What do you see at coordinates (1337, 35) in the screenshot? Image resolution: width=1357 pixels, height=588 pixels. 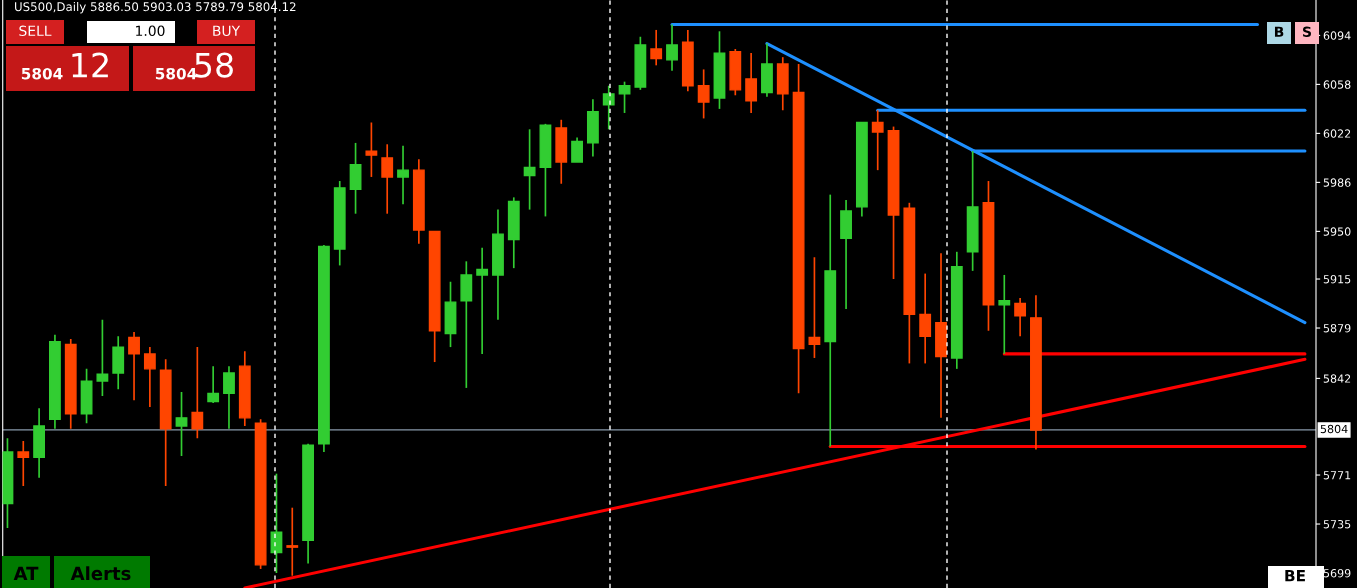 I see `y-tick-label: 6094` at bounding box center [1337, 35].